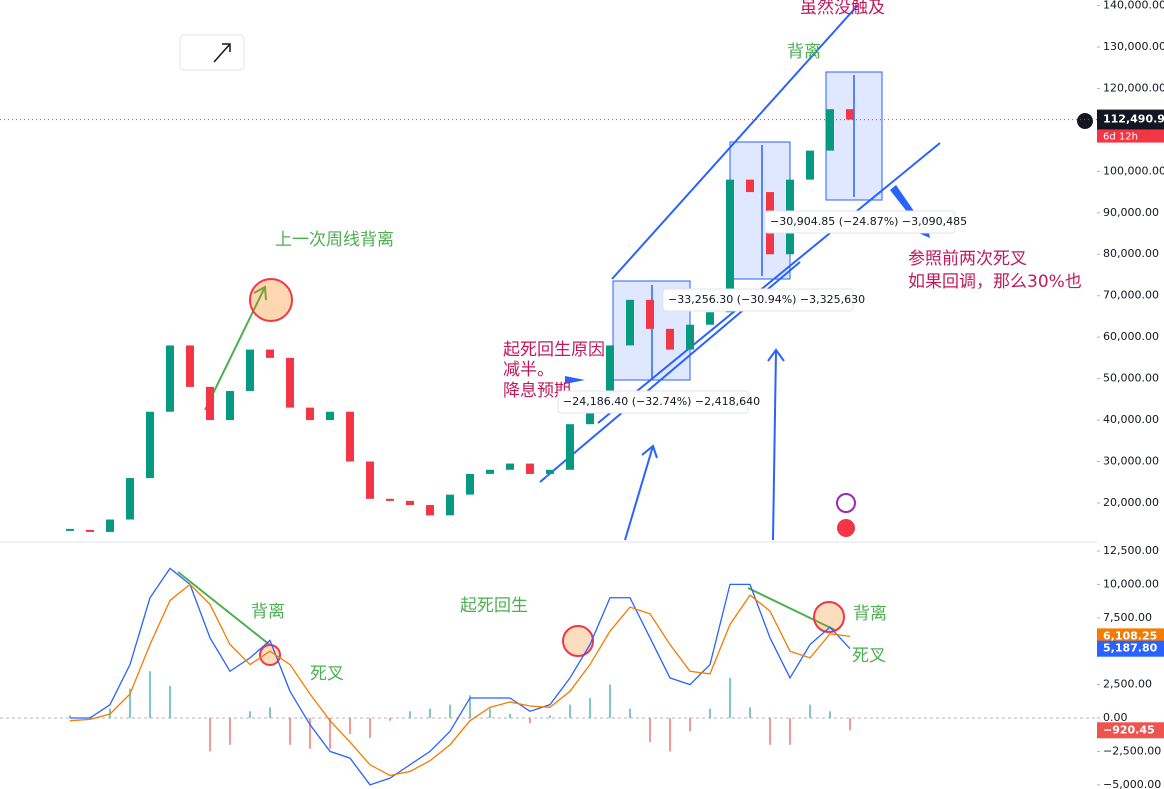 The image size is (1164, 789). Describe the element at coordinates (537, 391) in the screenshot. I see `annotation: 降息预期` at that location.